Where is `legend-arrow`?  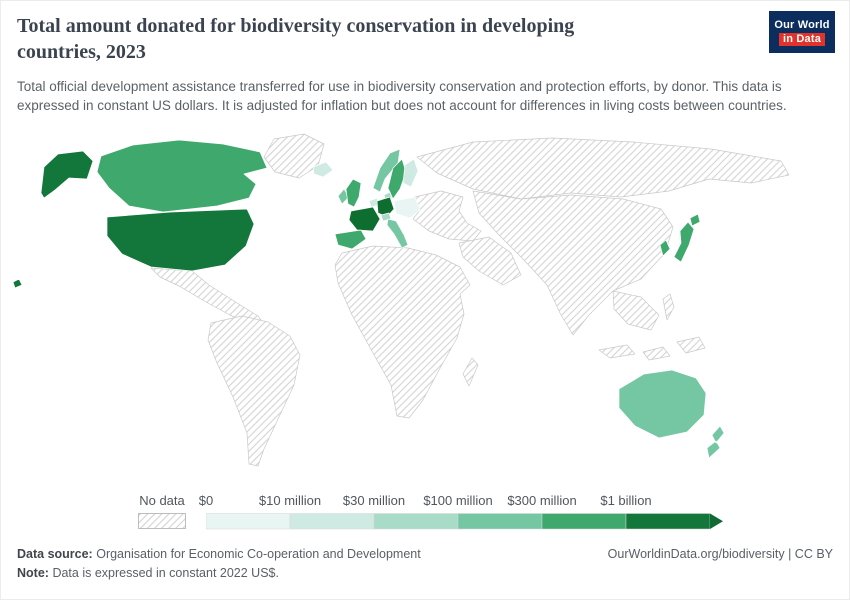 legend-arrow is located at coordinates (716, 521).